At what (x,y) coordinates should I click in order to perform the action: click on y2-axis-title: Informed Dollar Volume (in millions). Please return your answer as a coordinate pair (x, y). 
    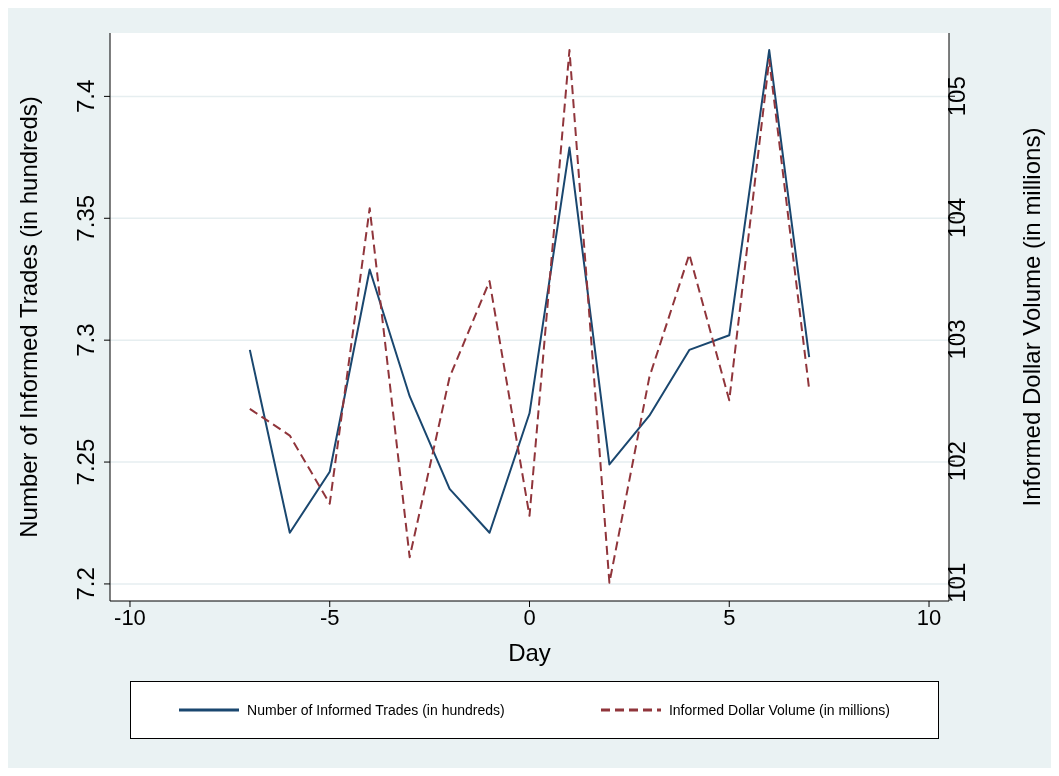
    Looking at the image, I should click on (1031, 317).